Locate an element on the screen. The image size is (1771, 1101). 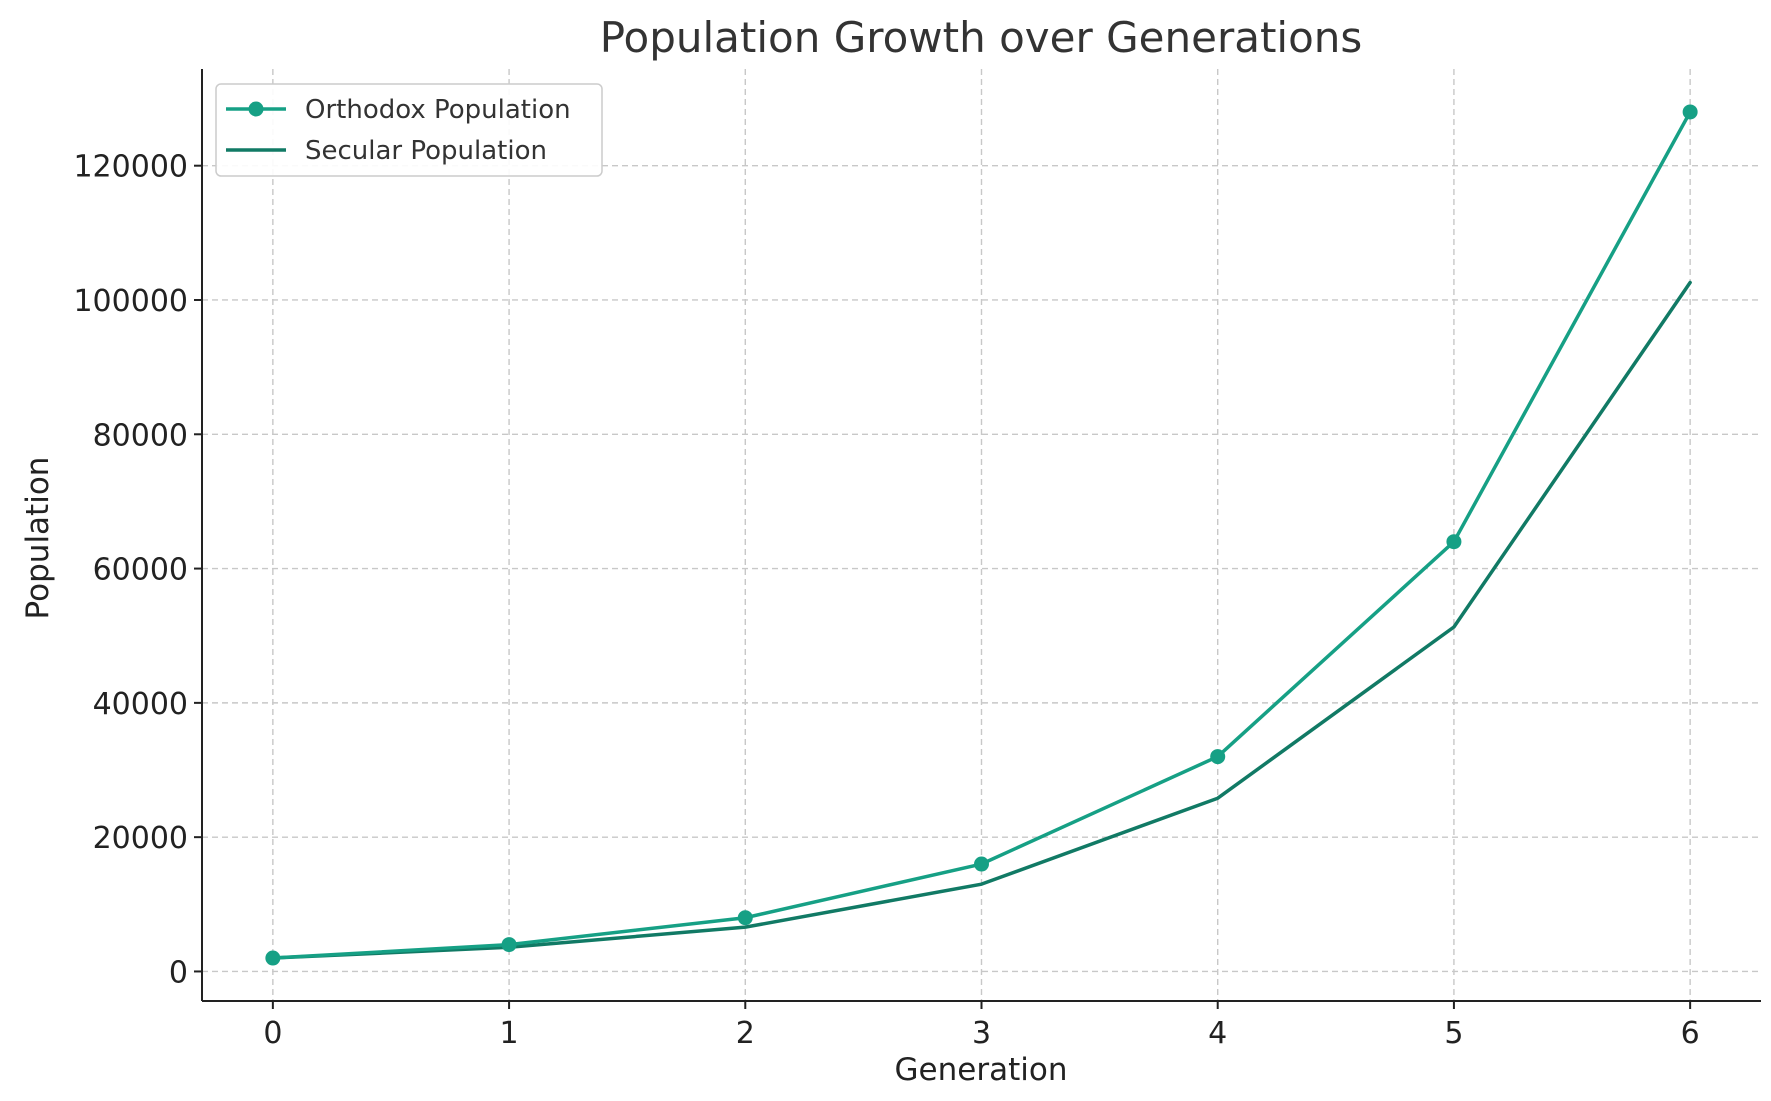
y-tick-label-0: 0 is located at coordinates (178, 972).